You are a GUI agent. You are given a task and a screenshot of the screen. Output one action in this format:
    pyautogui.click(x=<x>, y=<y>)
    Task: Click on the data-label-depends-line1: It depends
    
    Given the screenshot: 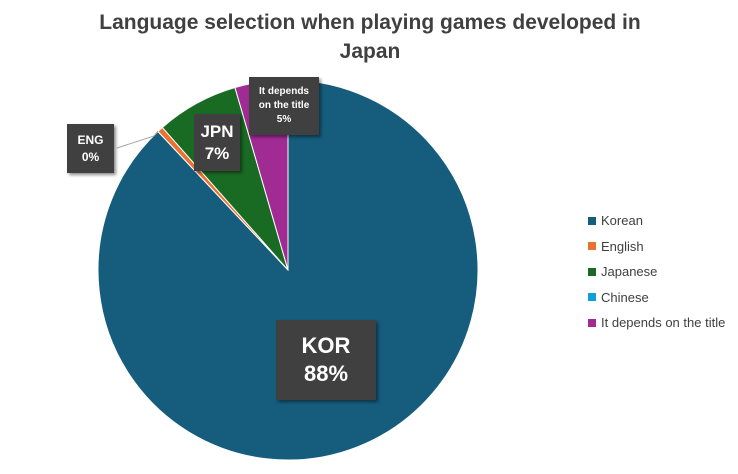 What is the action you would take?
    pyautogui.click(x=283, y=91)
    